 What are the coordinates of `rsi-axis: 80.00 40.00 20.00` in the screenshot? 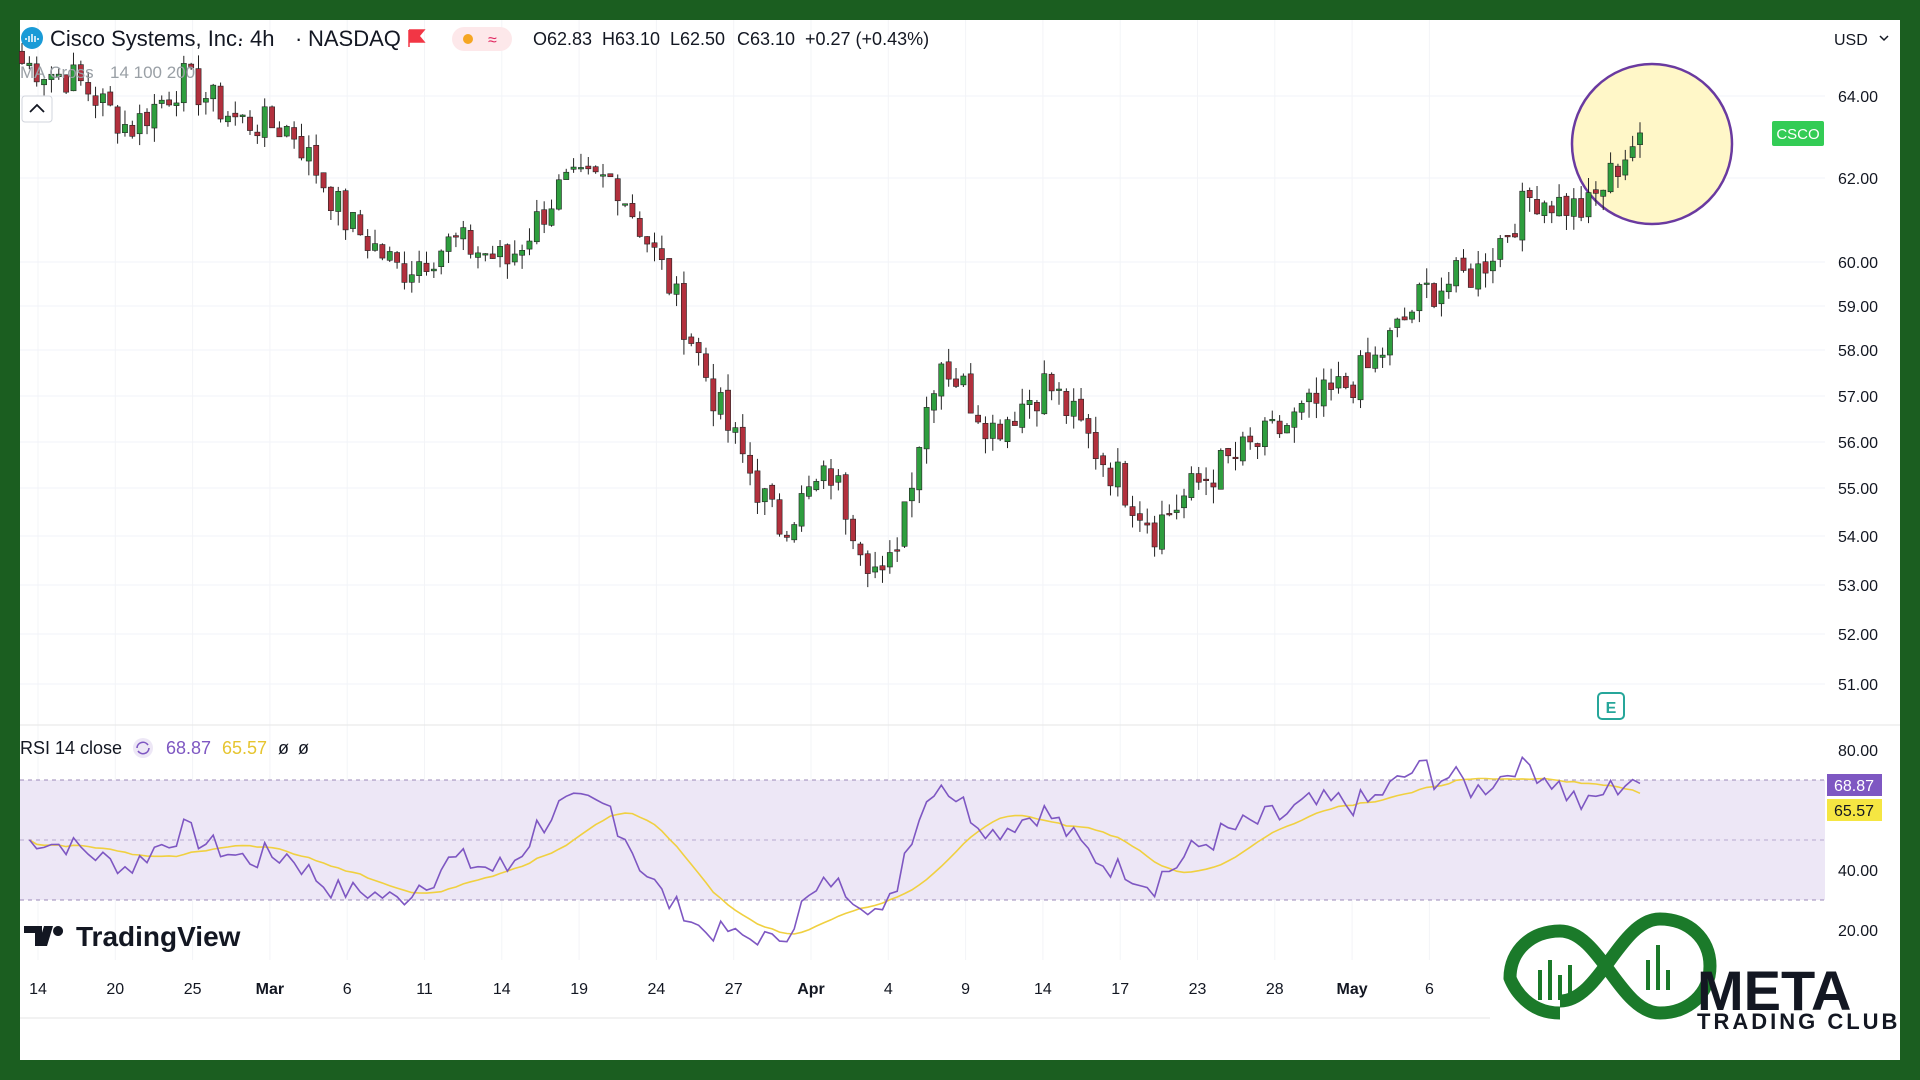 It's located at (1858, 841).